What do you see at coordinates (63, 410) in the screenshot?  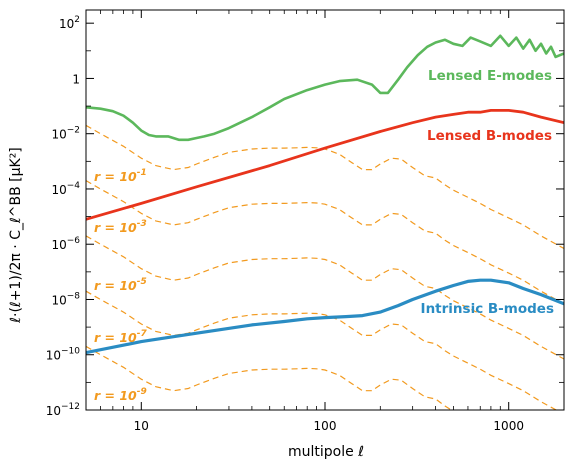 I see `y-tick-label: 10⁻¹²` at bounding box center [63, 410].